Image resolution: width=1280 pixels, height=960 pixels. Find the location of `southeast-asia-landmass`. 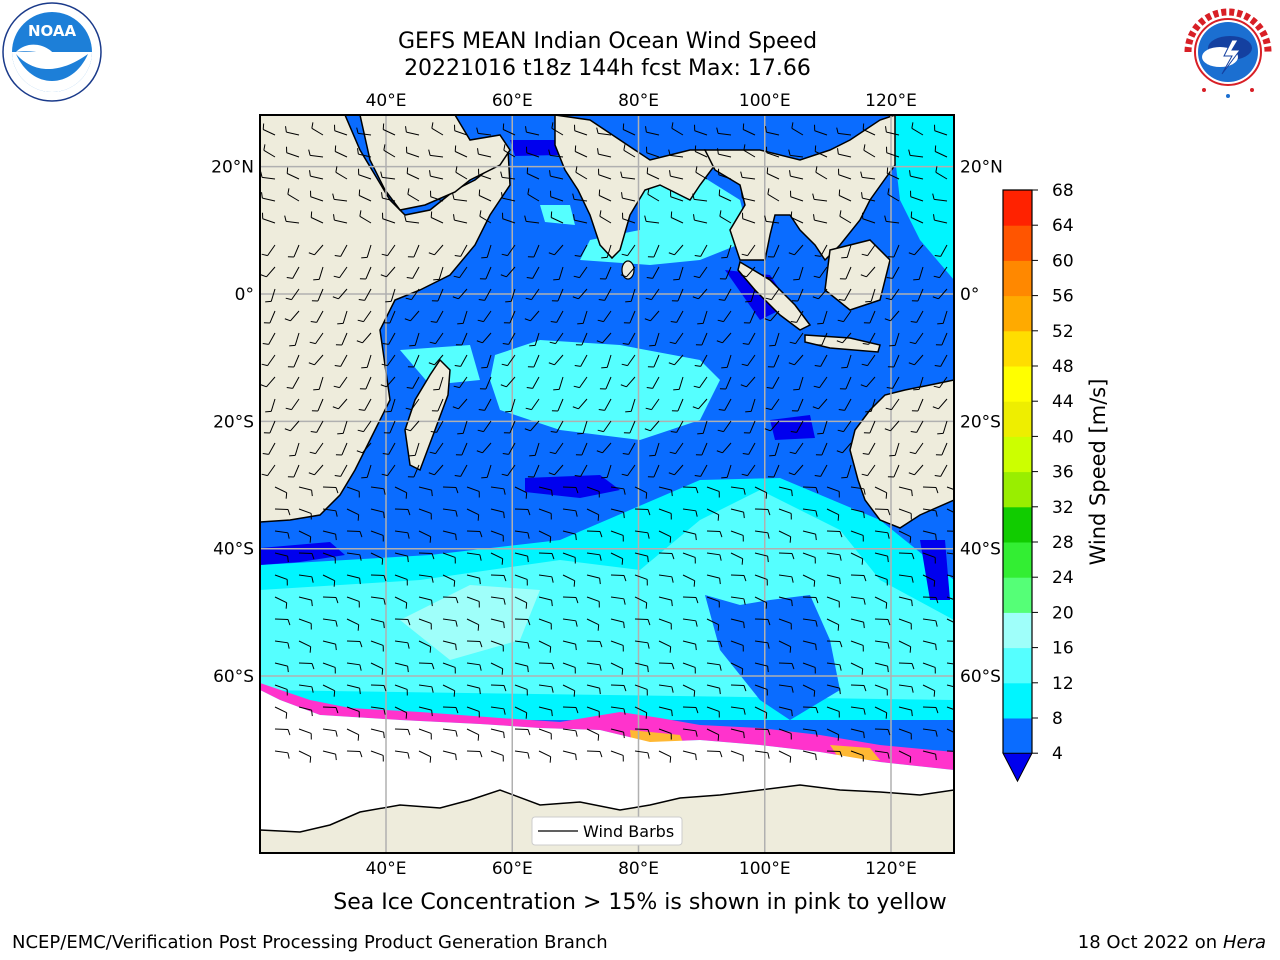

southeast-asia-landmass is located at coordinates (799, 188).